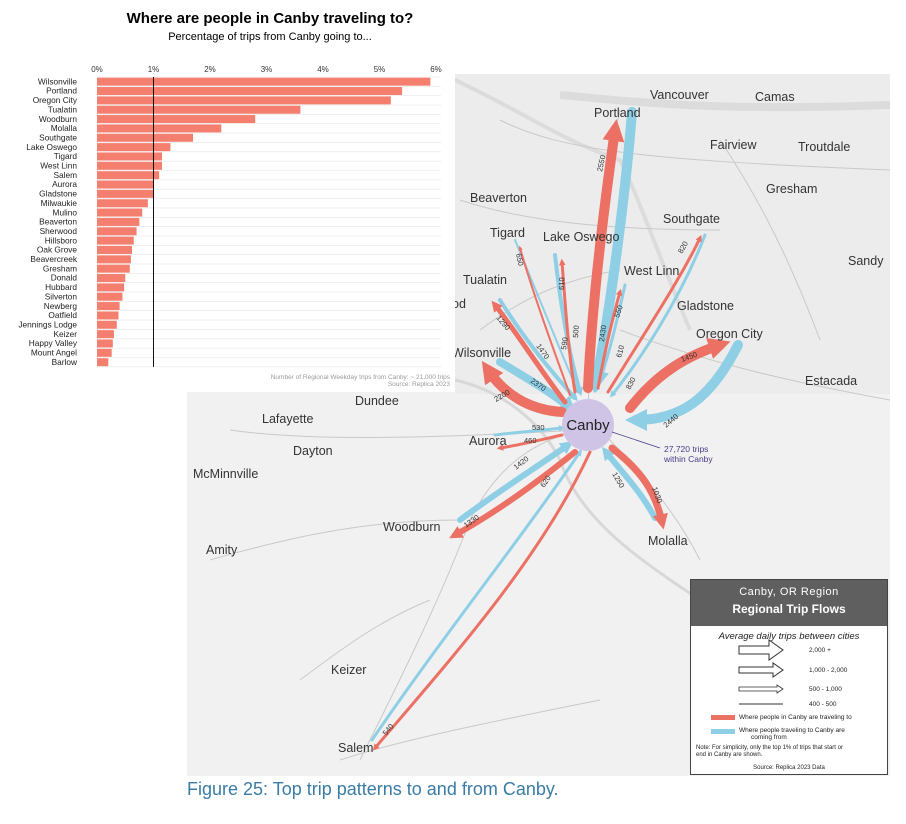 The height and width of the screenshot is (824, 906). I want to click on category-label: Woodburn, so click(58, 119).